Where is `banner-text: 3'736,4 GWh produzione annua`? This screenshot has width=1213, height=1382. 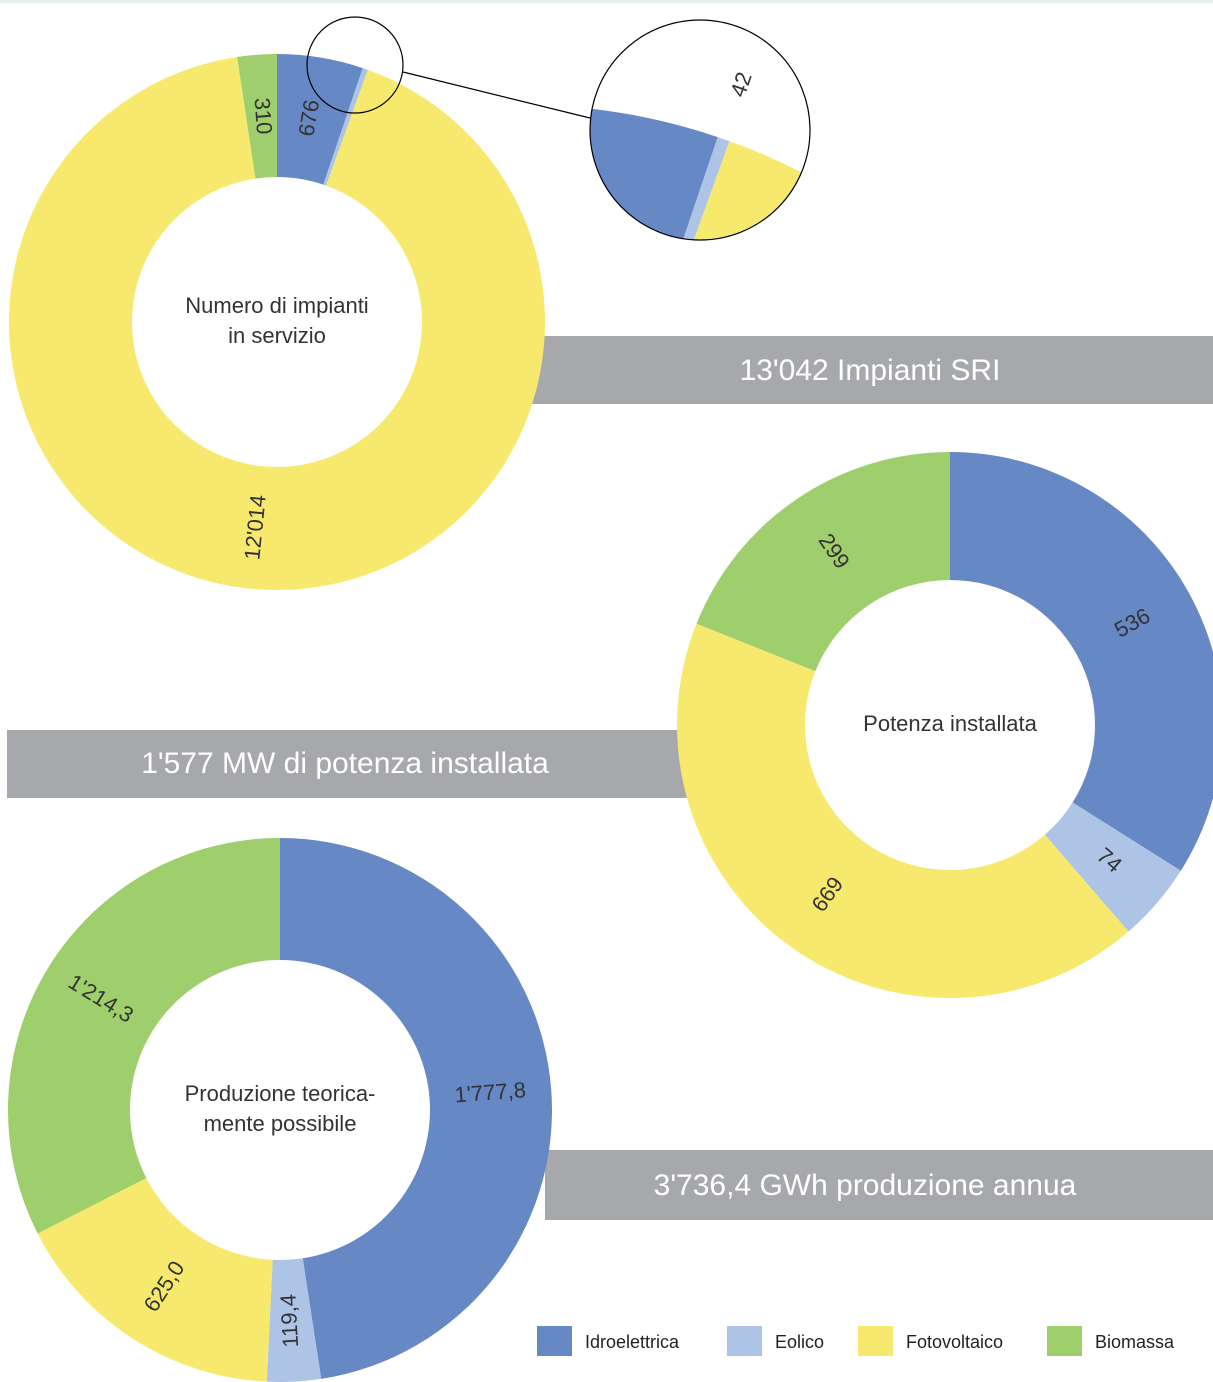
banner-text: 3'736,4 GWh produzione annua is located at coordinates (865, 1185).